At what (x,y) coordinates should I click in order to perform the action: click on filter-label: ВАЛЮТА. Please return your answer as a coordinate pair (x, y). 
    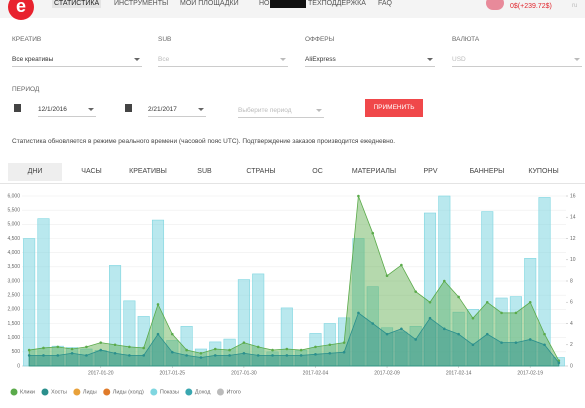
    Looking at the image, I should click on (466, 39).